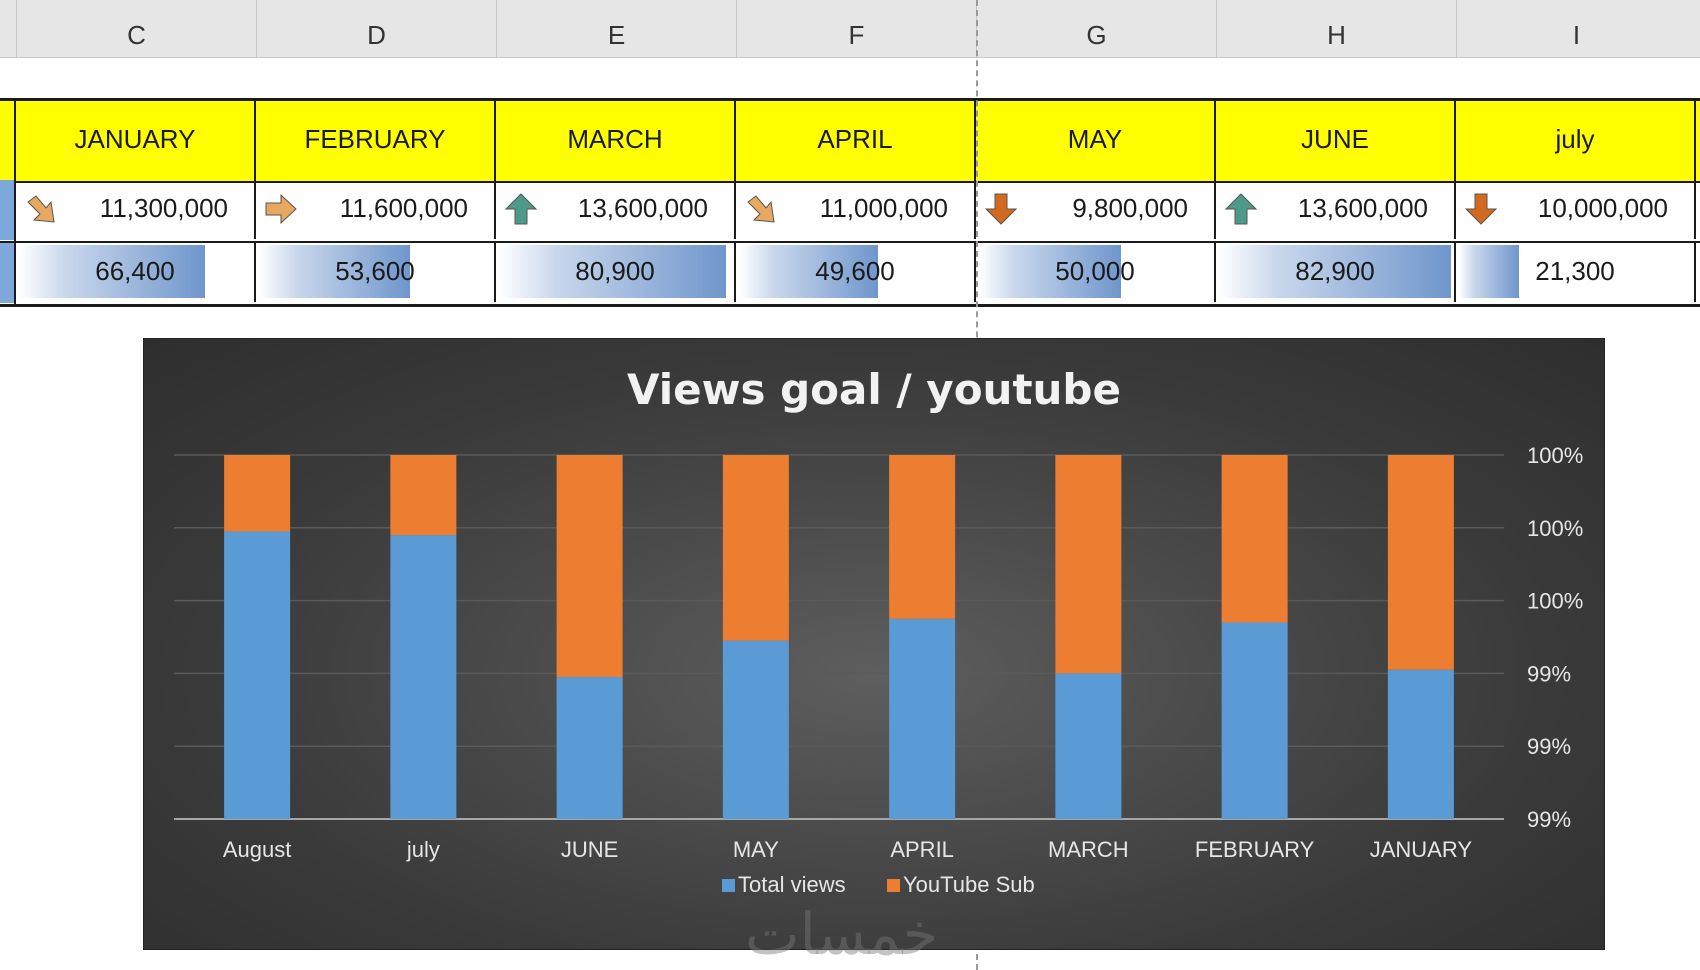  What do you see at coordinates (1336, 28) in the screenshot?
I see `column-header-h: H` at bounding box center [1336, 28].